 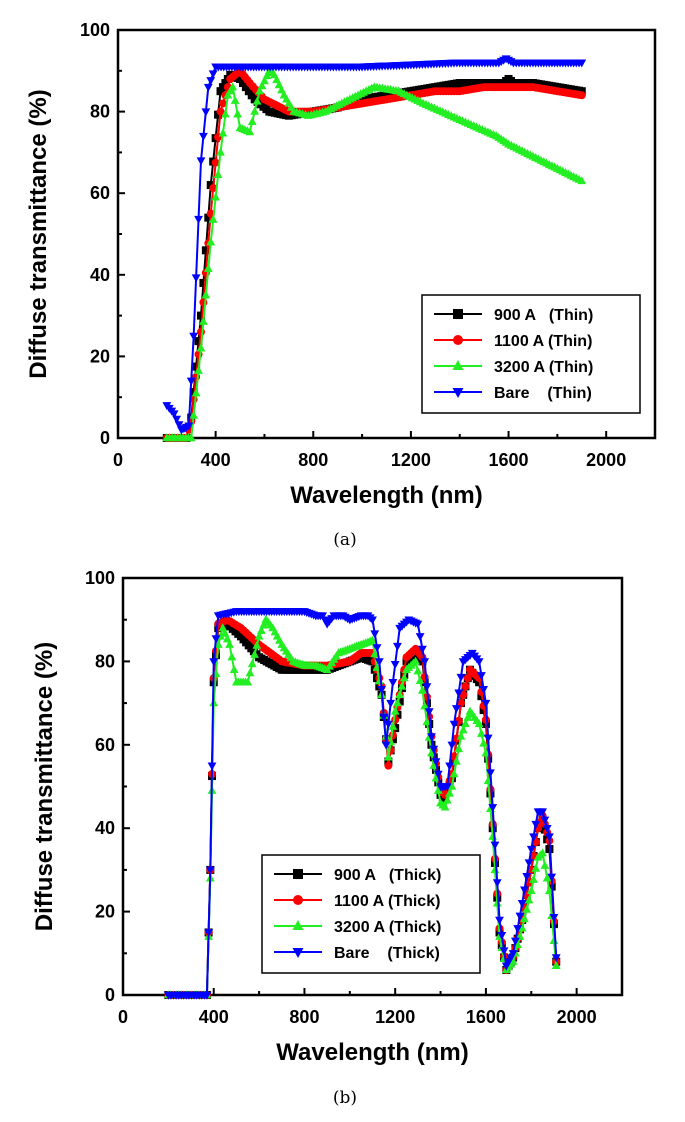 What do you see at coordinates (344, 540) in the screenshot?
I see `figure-caption: (a)` at bounding box center [344, 540].